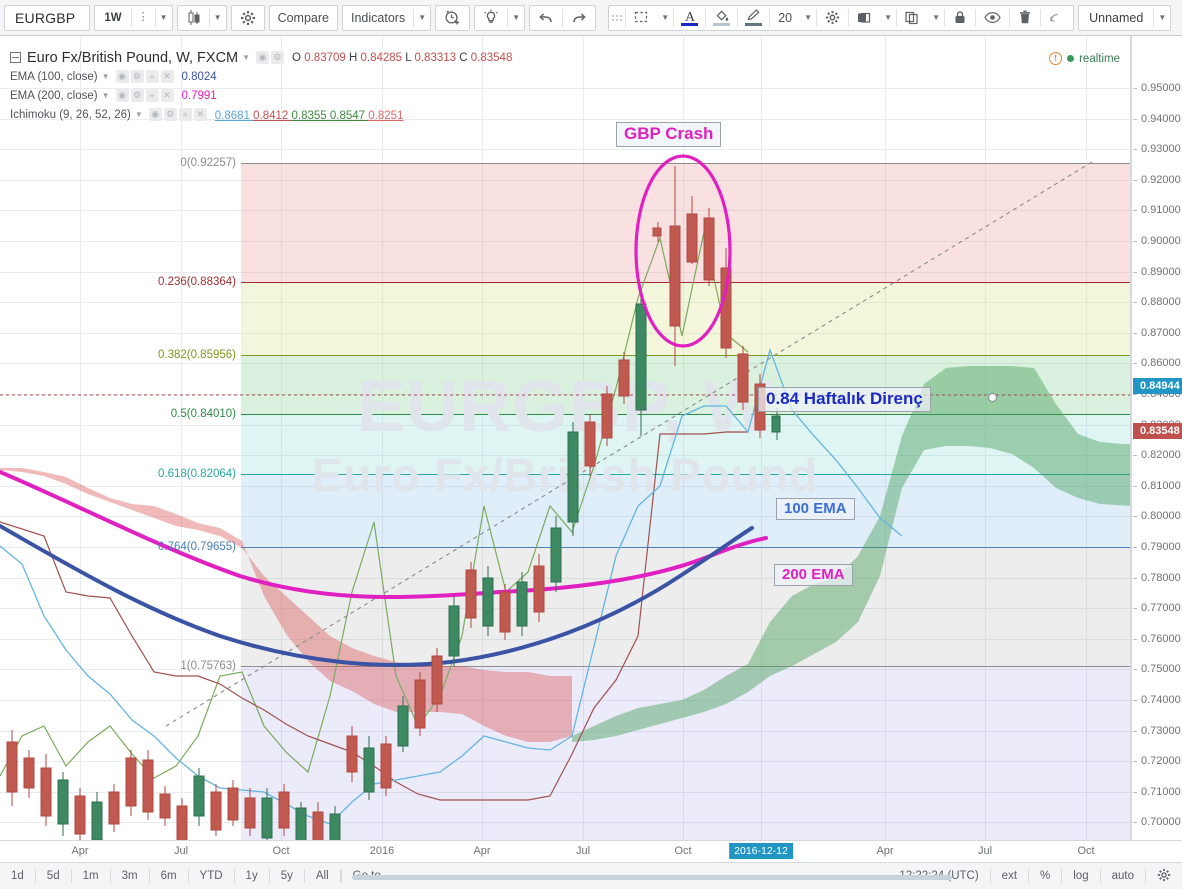 The width and height of the screenshot is (1182, 889). What do you see at coordinates (641, 18) in the screenshot?
I see `selection-icon` at bounding box center [641, 18].